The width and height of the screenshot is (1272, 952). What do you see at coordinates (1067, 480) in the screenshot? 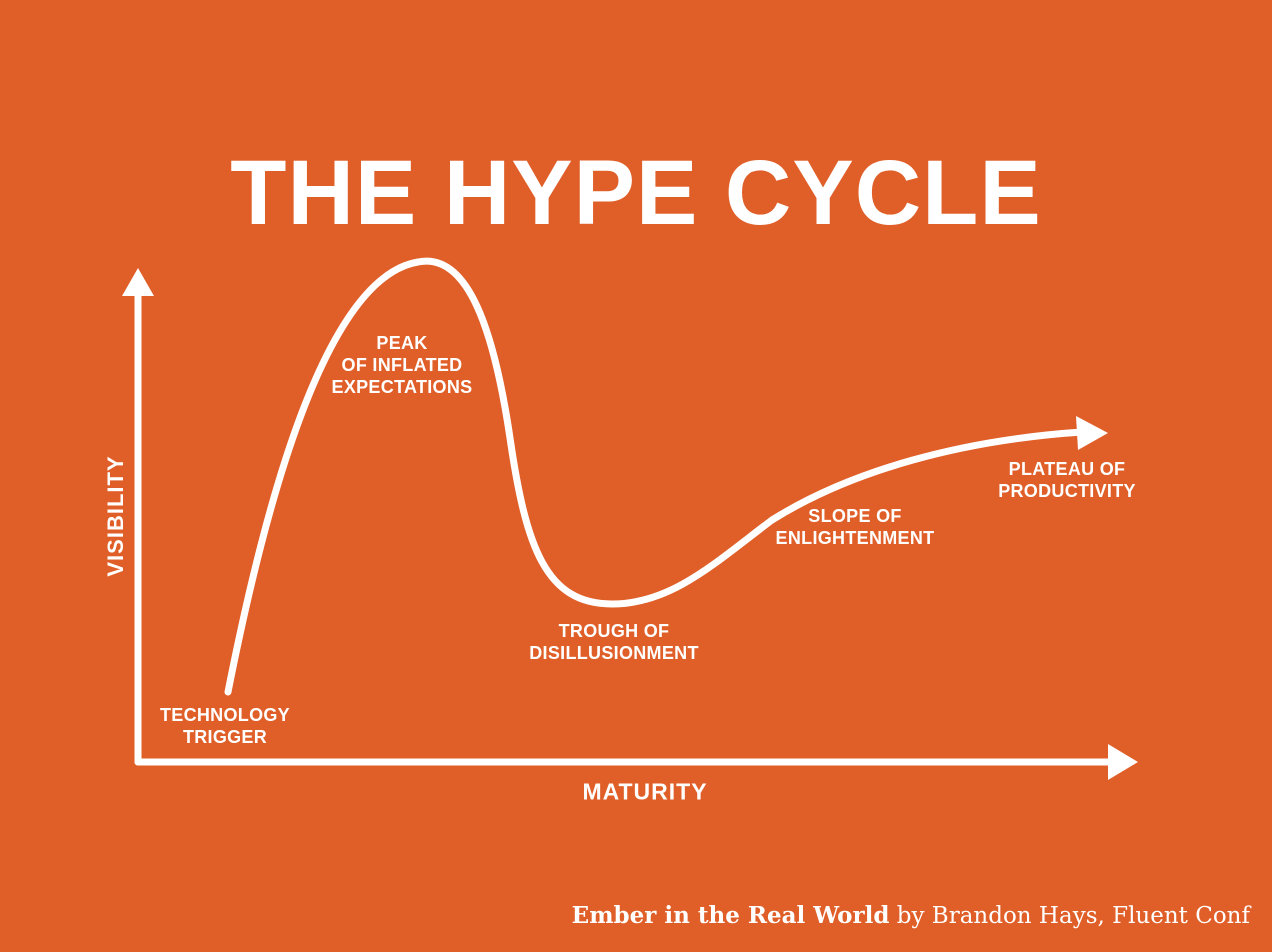
I see `label-plateau-of-productivity: PLATEAU OF PRODUCTIVITY` at bounding box center [1067, 480].